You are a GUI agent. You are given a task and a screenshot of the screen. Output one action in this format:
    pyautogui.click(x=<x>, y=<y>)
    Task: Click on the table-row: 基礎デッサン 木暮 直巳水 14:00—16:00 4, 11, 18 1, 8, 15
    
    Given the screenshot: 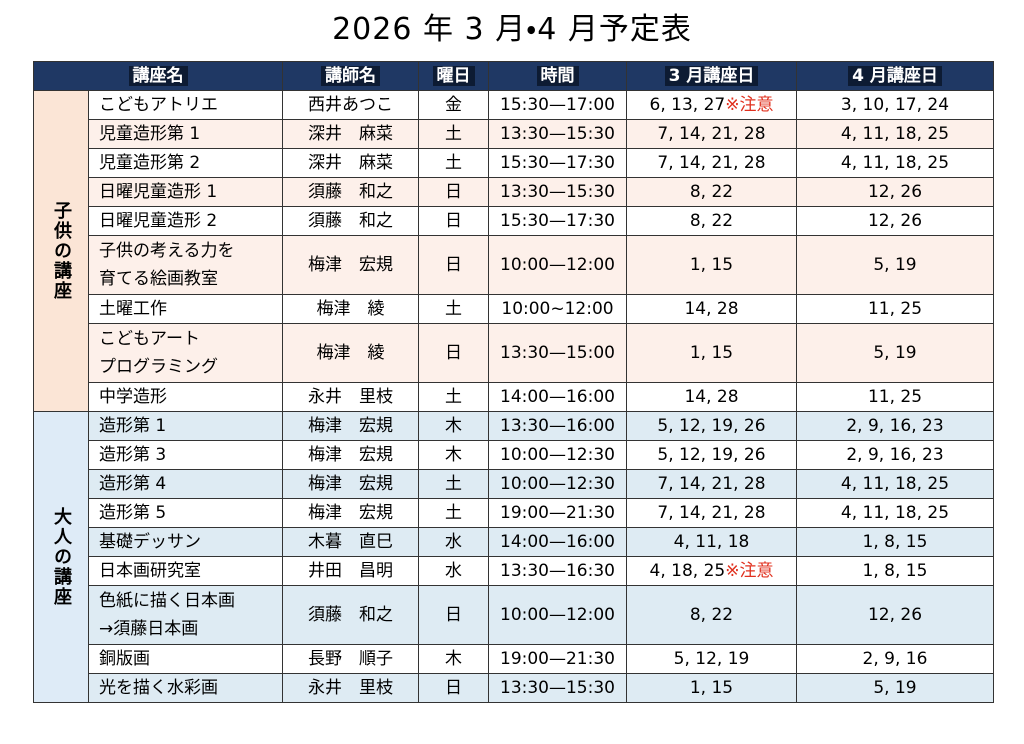 What is the action you would take?
    pyautogui.click(x=513, y=542)
    